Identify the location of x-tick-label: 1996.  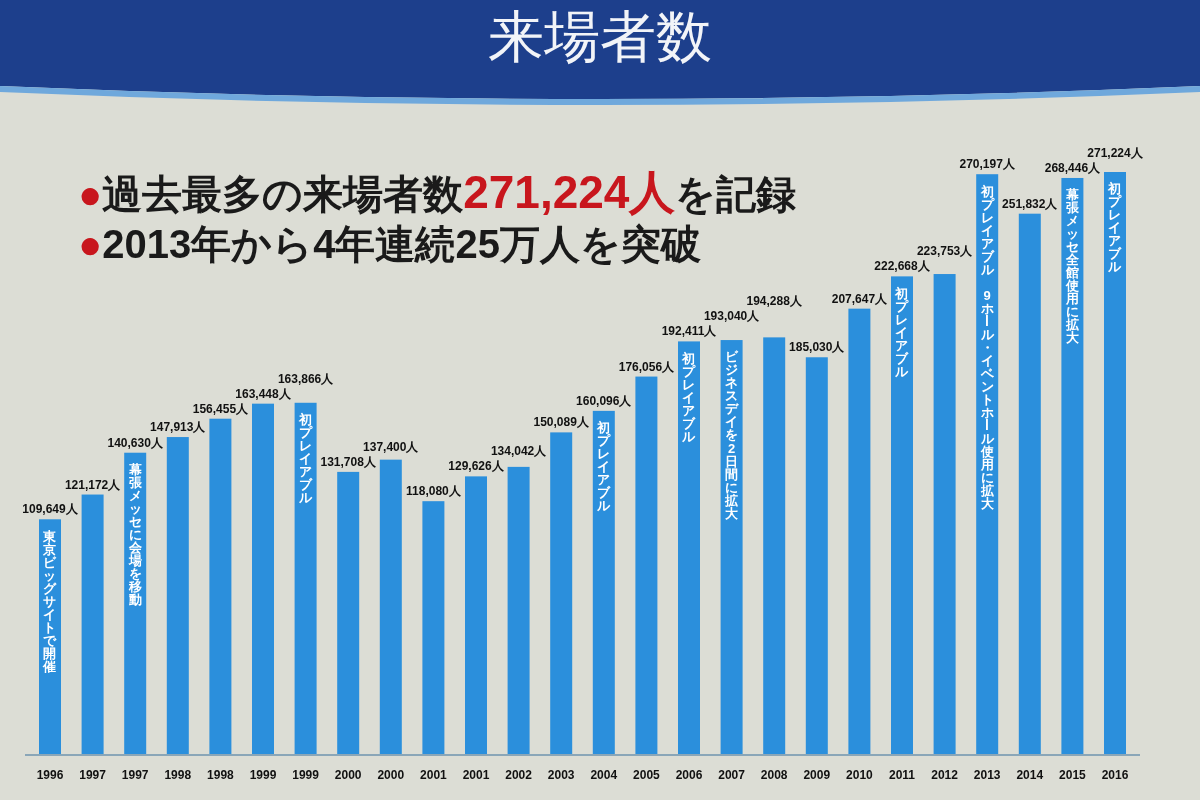
(50, 775).